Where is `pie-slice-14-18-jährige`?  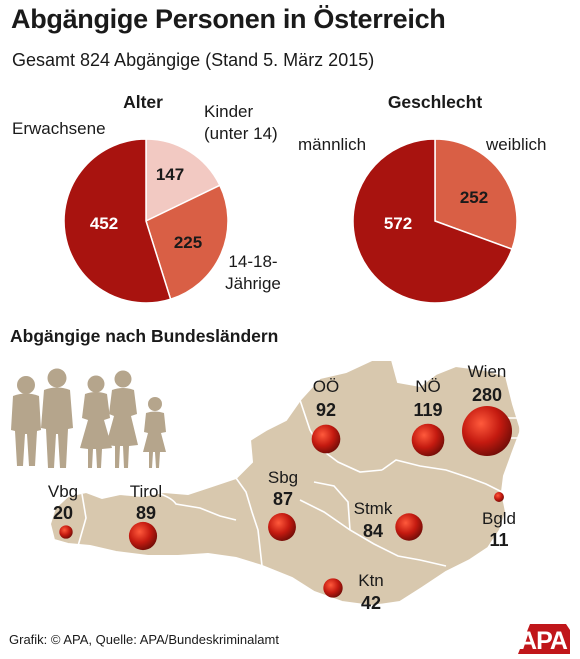
pie-slice-14-18-jährige is located at coordinates (187, 242).